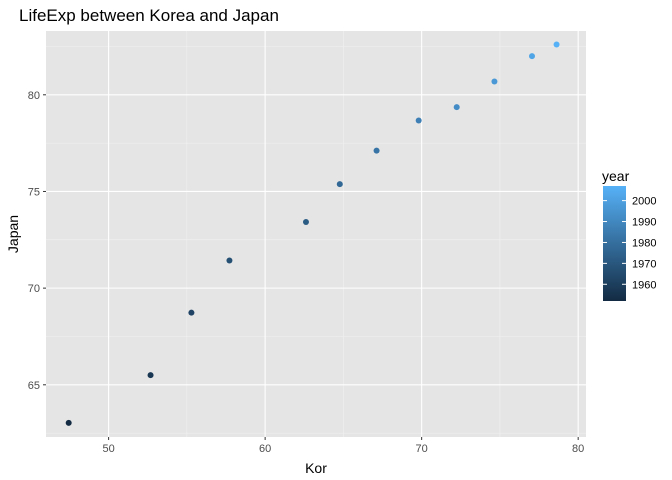 Image resolution: width=672 pixels, height=480 pixels. I want to click on x-tick-label: 70, so click(422, 449).